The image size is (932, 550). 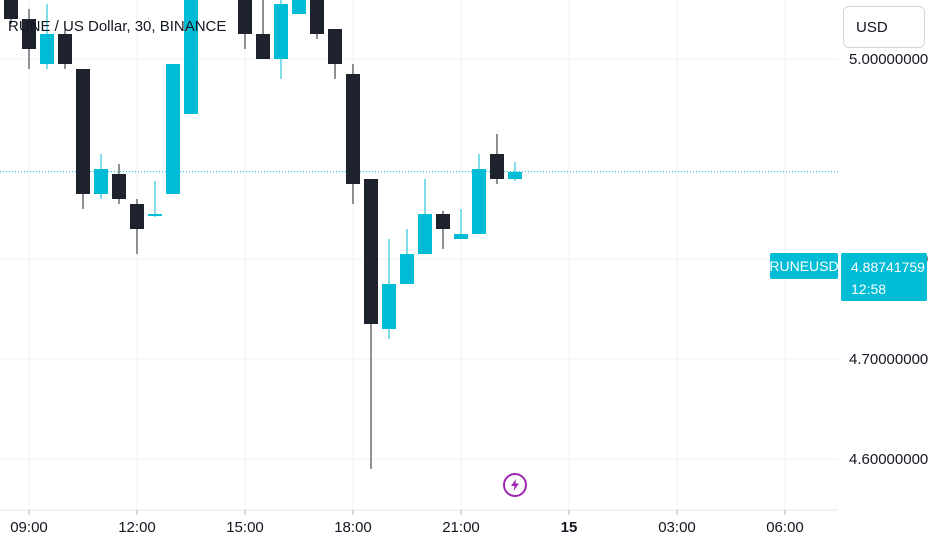 I want to click on time-tick-label: 21:00, so click(x=461, y=527).